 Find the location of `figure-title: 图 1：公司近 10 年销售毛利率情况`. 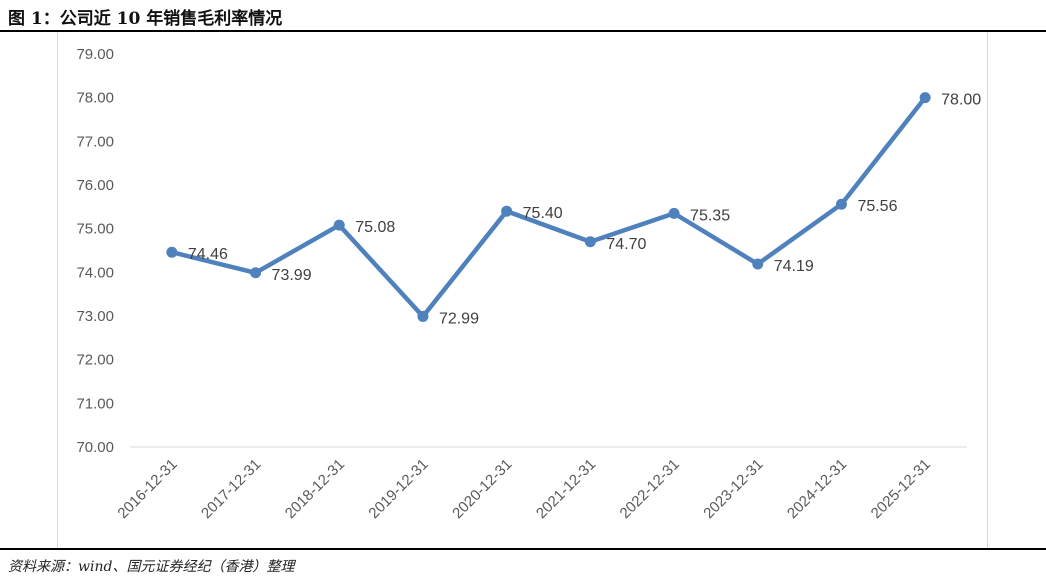

figure-title: 图 1：公司近 10 年销售毛利率情况 is located at coordinates (145, 19).